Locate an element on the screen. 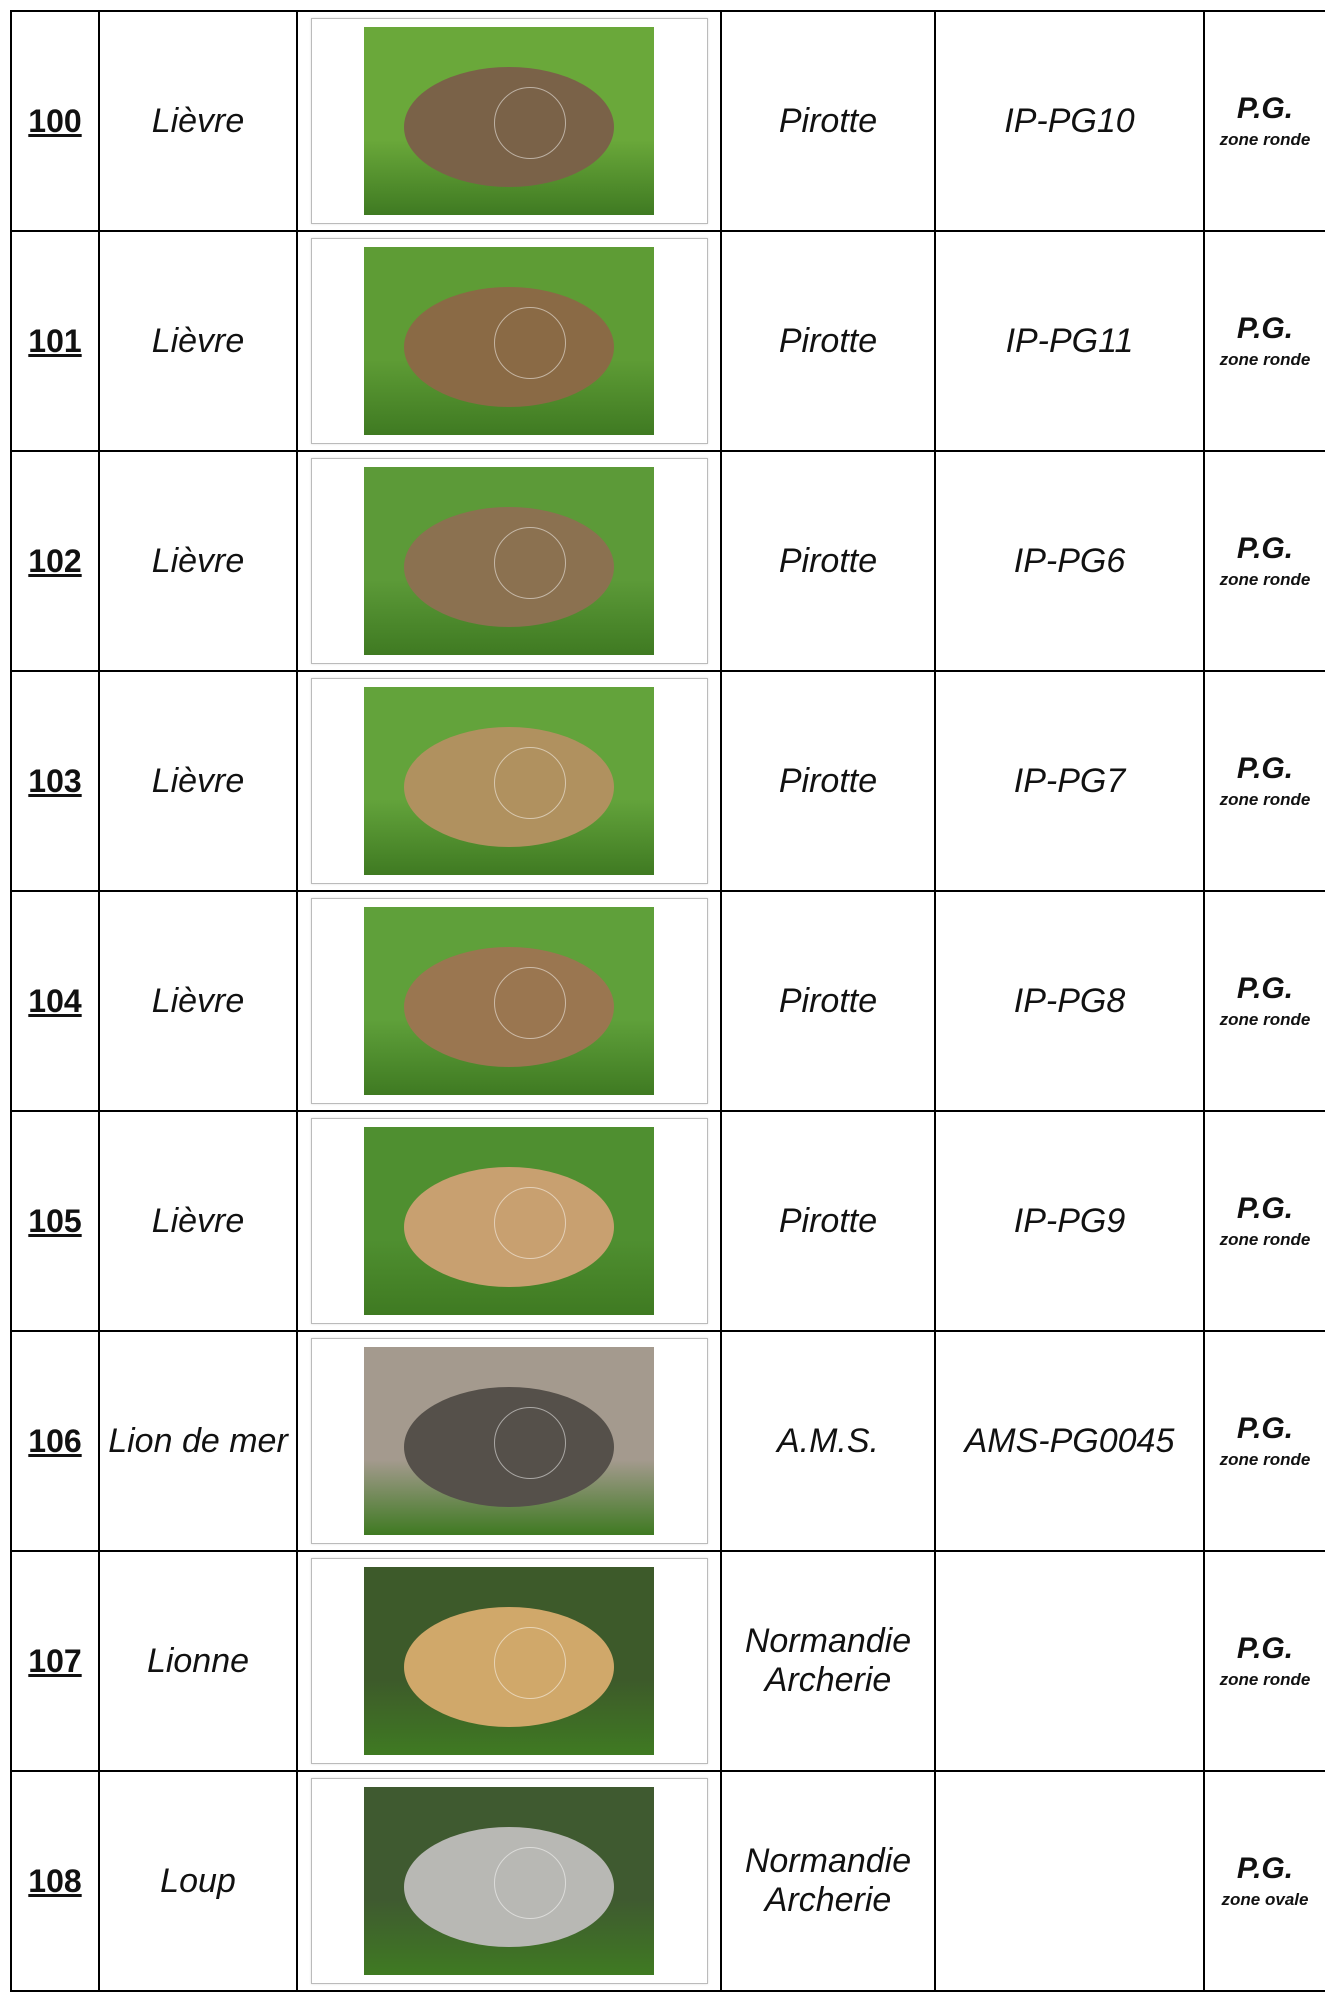 The width and height of the screenshot is (1335, 2002). table-row: 104 Lièvre Pirotte IP-PG8 P.G. zone ronde is located at coordinates (667, 1001).